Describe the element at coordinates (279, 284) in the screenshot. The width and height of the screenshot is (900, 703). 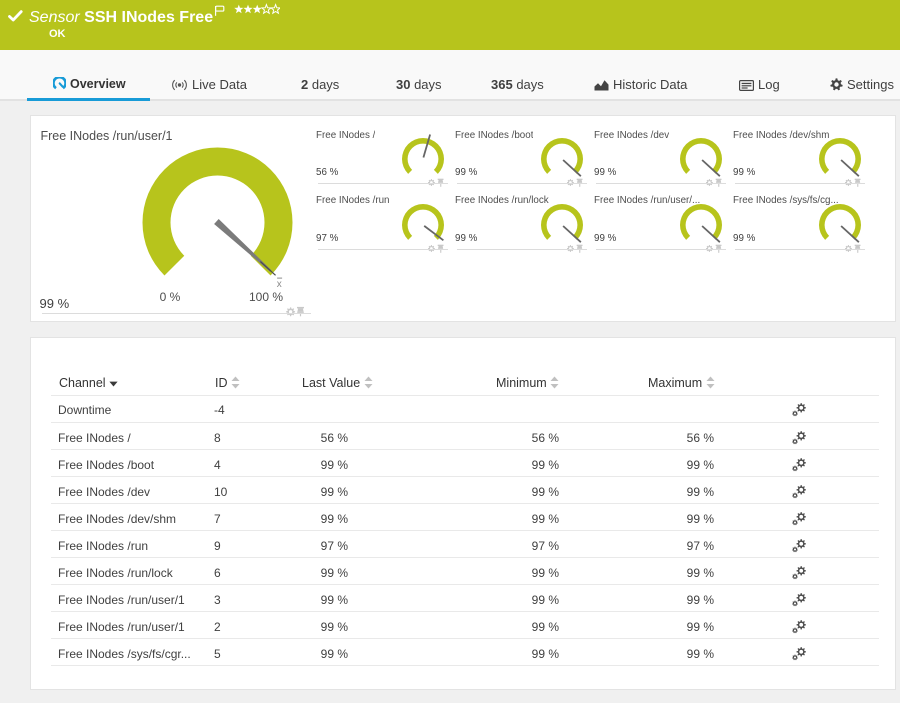
I see `svg-text: x` at that location.